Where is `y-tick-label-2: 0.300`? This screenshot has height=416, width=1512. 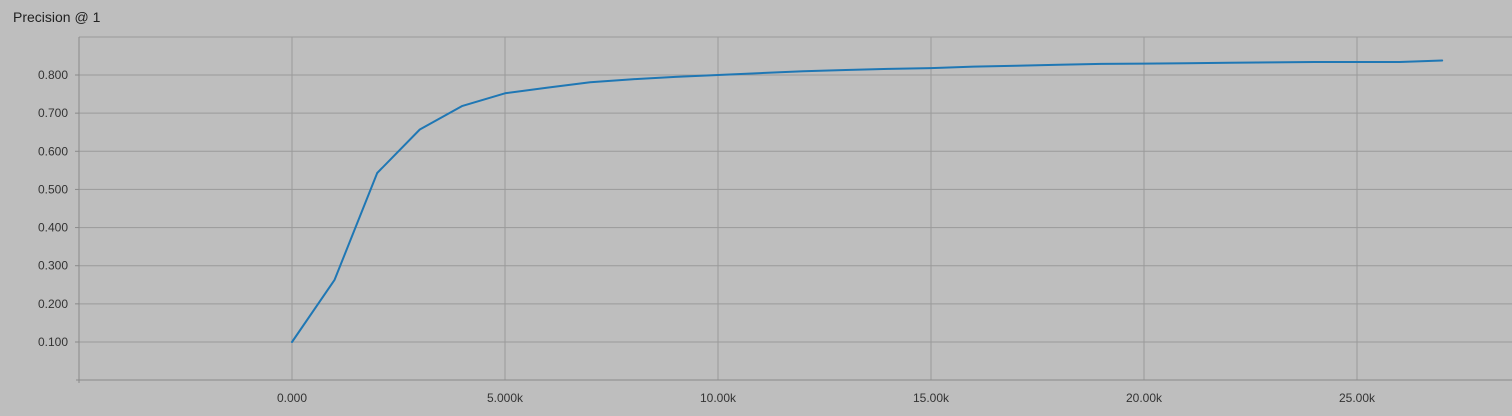 y-tick-label-2: 0.300 is located at coordinates (53, 266).